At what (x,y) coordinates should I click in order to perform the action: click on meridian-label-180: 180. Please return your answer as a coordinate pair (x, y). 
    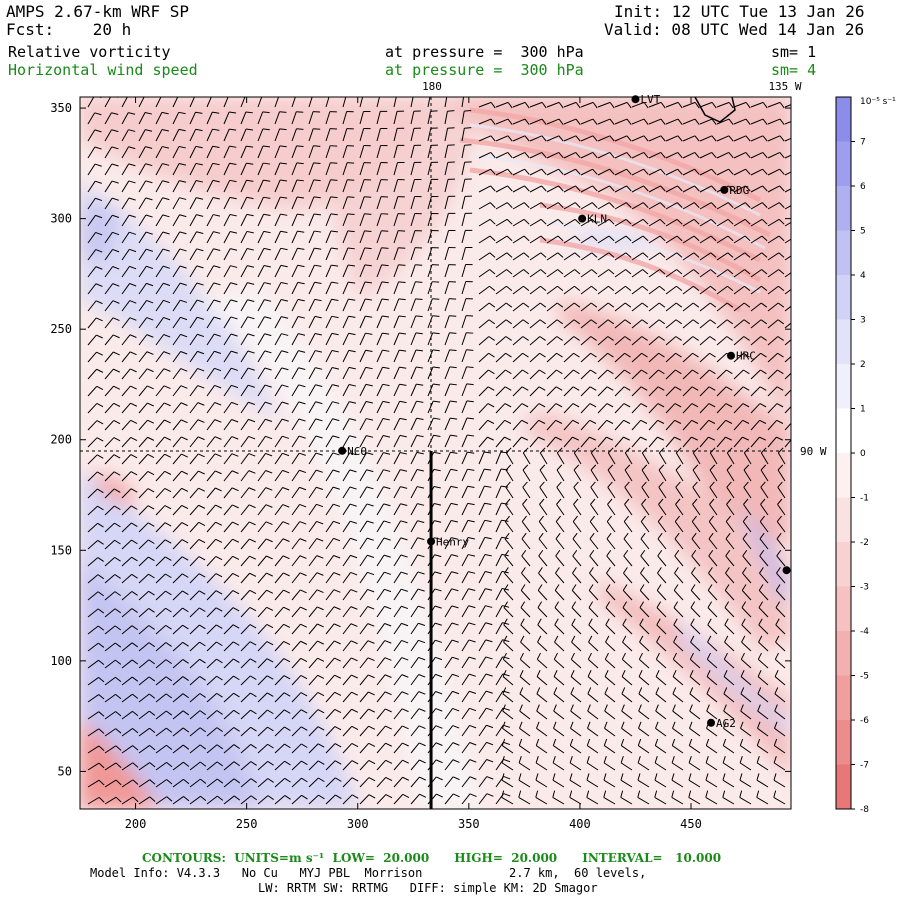
    Looking at the image, I should click on (432, 86).